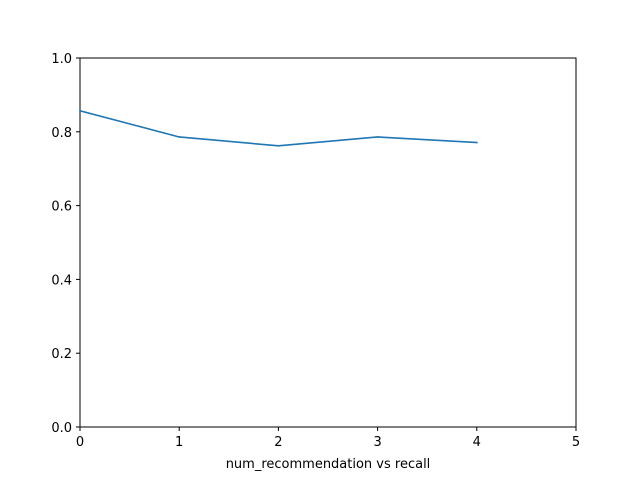 This screenshot has height=480, width=640. Describe the element at coordinates (179, 442) in the screenshot. I see `x-tick-label: 1` at that location.